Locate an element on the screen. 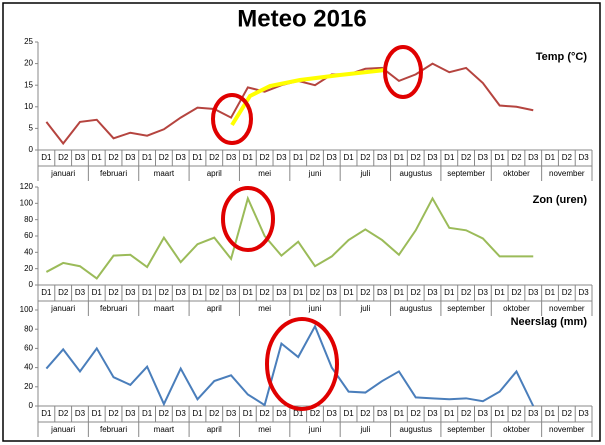 This screenshot has height=445, width=605. y-tick-label: 25 is located at coordinates (28, 41).